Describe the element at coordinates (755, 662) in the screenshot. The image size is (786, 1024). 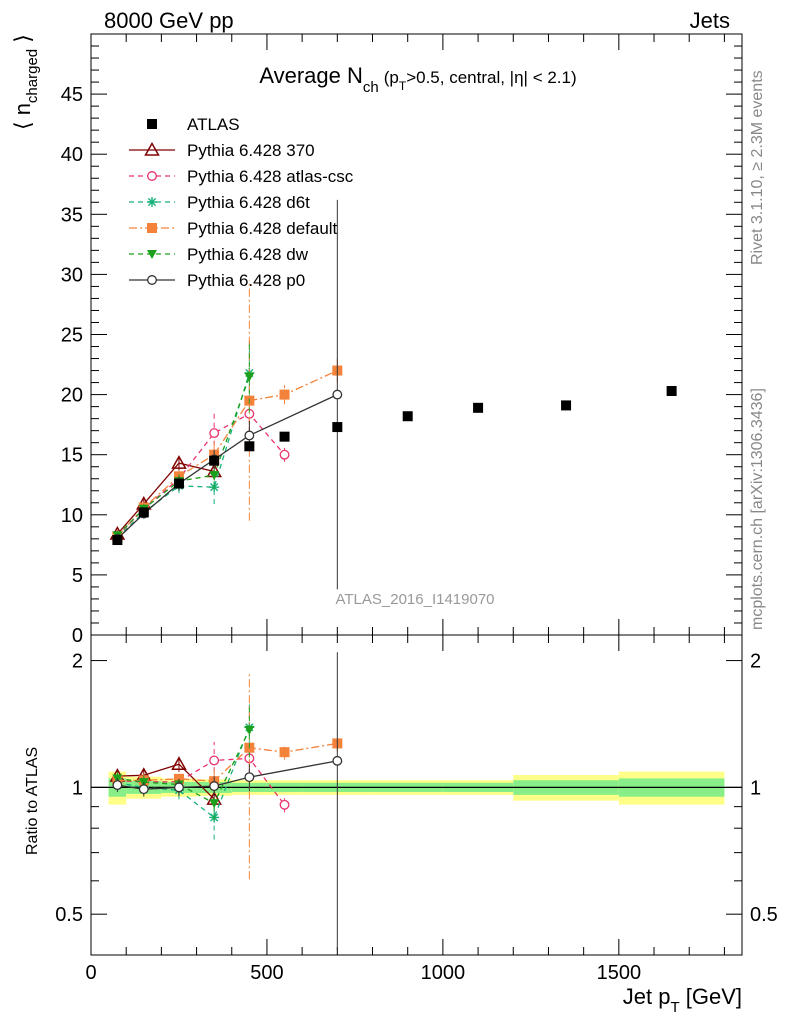
I see `ratio-y-tick-label-right: 2` at that location.